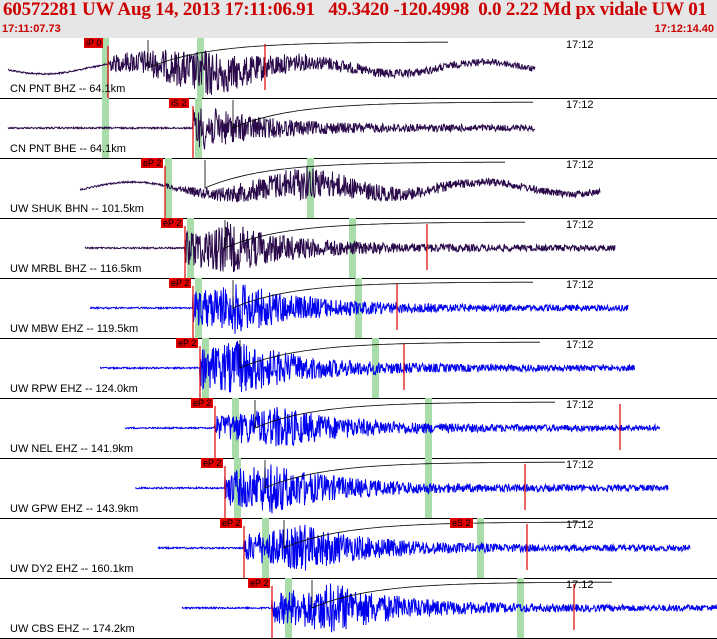 This screenshot has height=639, width=717. I want to click on seismogram-channel: eP 2 17:12 UW MRBL BHZ -- 116.5km, so click(358, 248).